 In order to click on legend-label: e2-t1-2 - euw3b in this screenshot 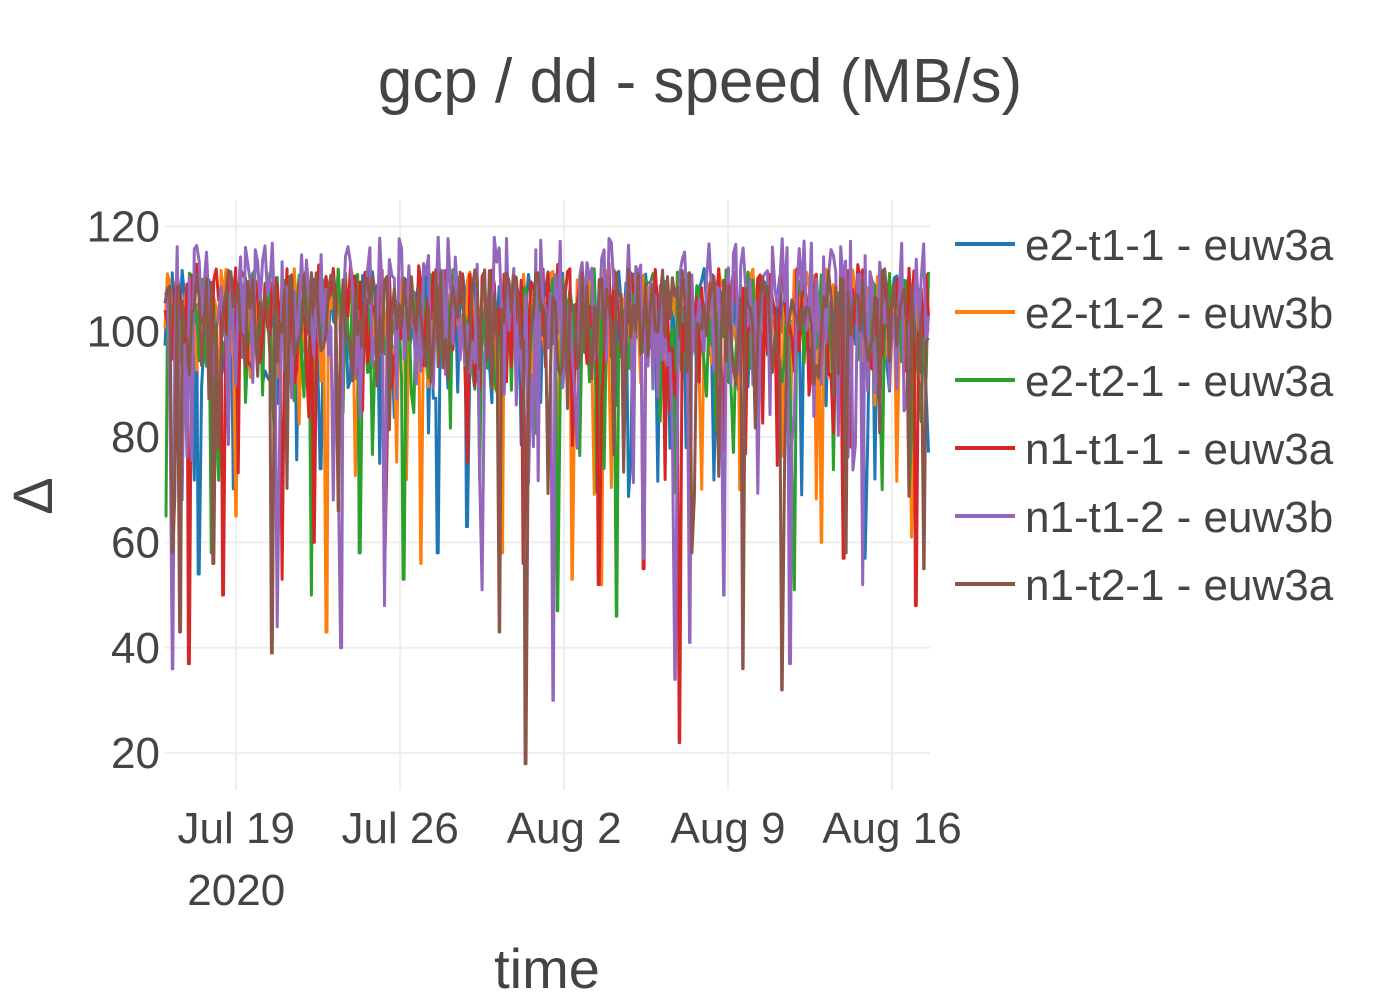, I will do `click(1179, 313)`.